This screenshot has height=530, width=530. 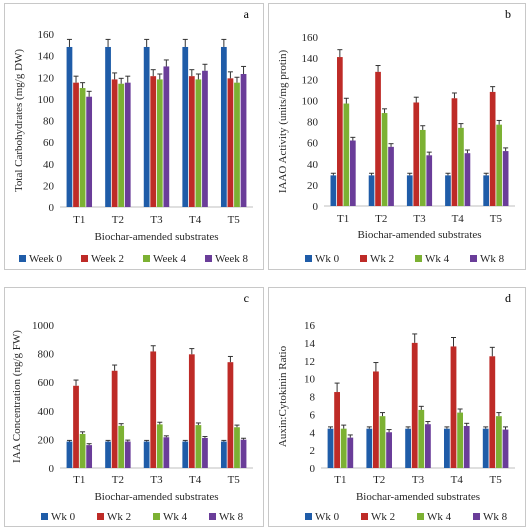 I want to click on y-tick-label: 160, so click(x=46, y=35).